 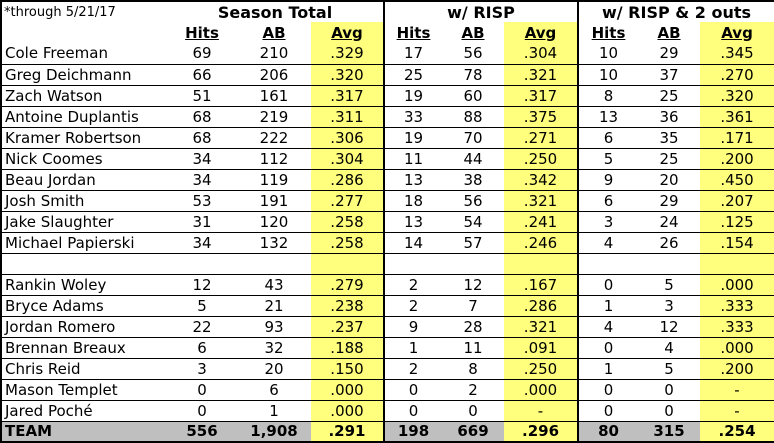 What do you see at coordinates (541, 117) in the screenshot?
I see `stat-cell: .375` at bounding box center [541, 117].